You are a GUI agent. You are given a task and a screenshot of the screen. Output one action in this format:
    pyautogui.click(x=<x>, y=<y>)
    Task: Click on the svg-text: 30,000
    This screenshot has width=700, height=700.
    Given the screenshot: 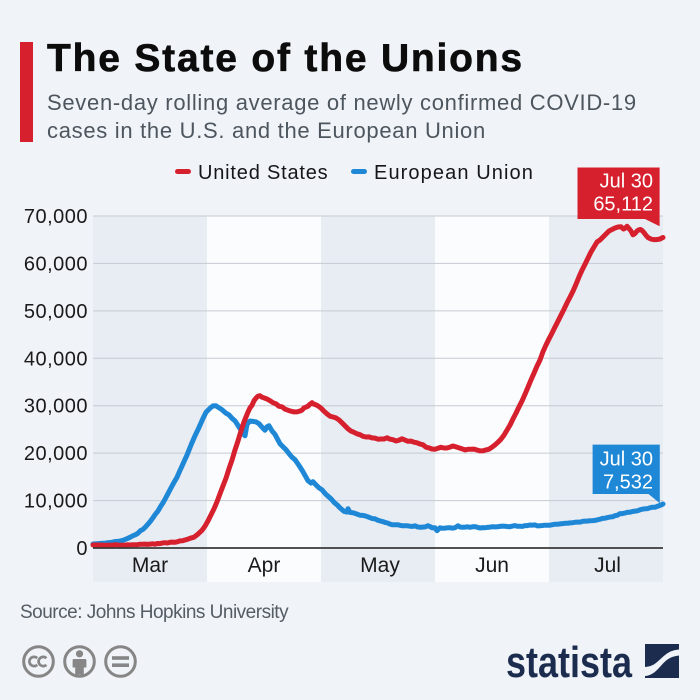 What is the action you would take?
    pyautogui.click(x=56, y=407)
    